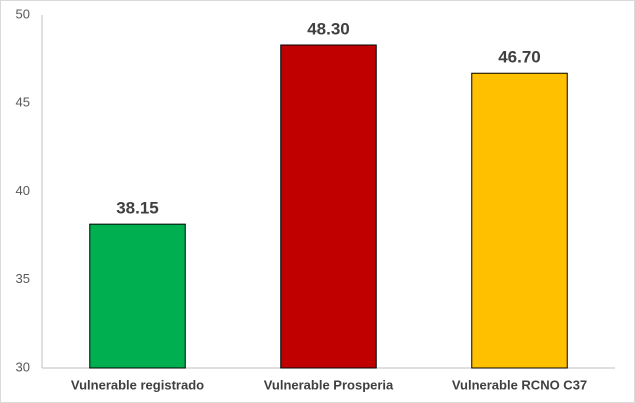 This screenshot has width=635, height=403. I want to click on x-tick-label: Vulnerable Prosperia, so click(329, 384).